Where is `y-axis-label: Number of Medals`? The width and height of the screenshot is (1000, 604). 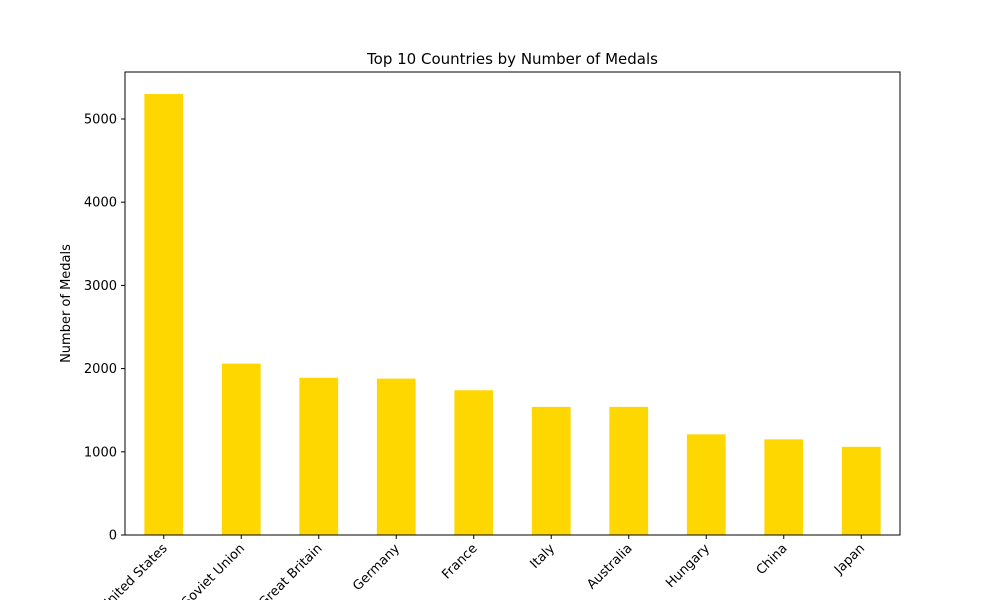
y-axis-label: Number of Medals is located at coordinates (66, 303).